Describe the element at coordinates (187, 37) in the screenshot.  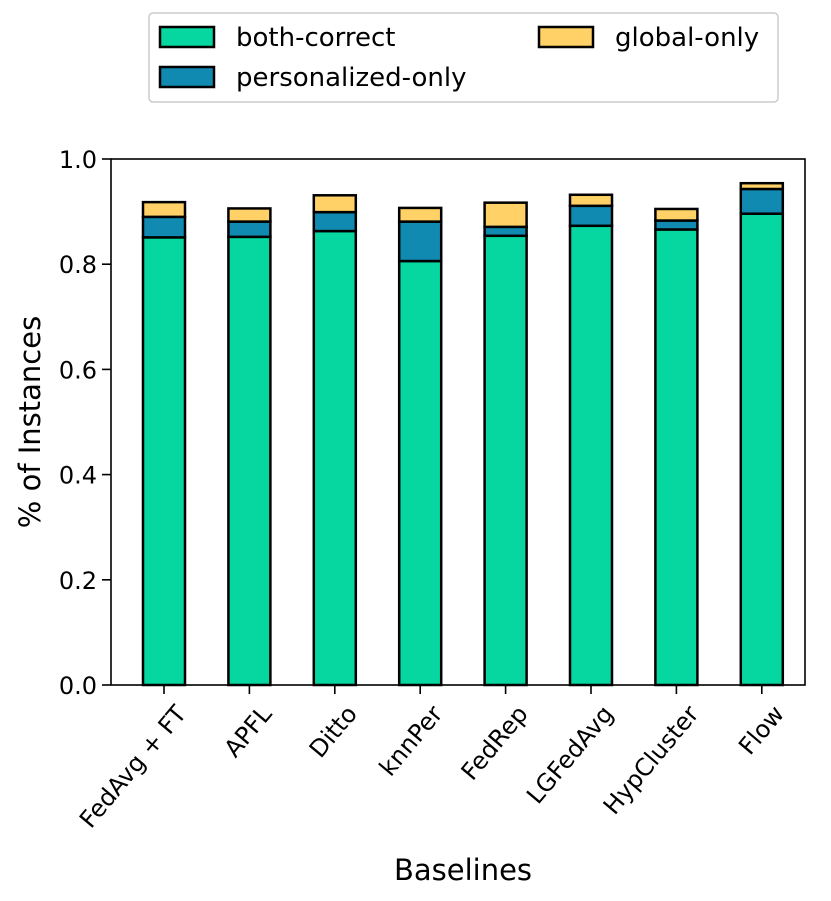
I see `legend-swatch-both-correct` at that location.